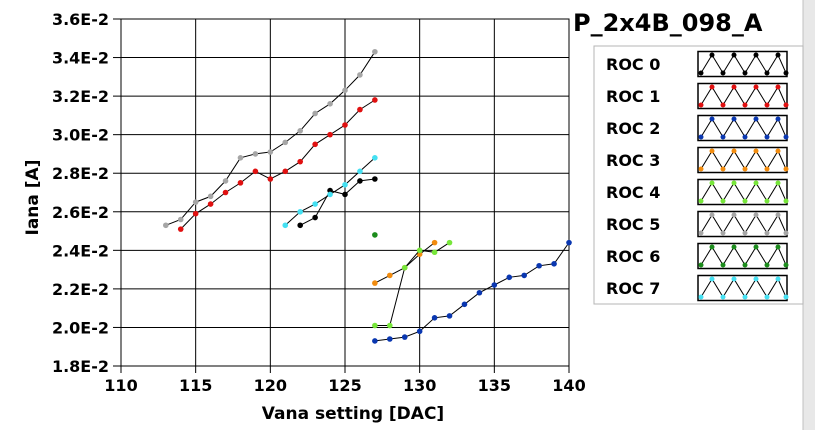 This screenshot has width=815, height=430. What do you see at coordinates (80, 327) in the screenshot?
I see `y-tick-label-1: 2.0E-2` at bounding box center [80, 327].